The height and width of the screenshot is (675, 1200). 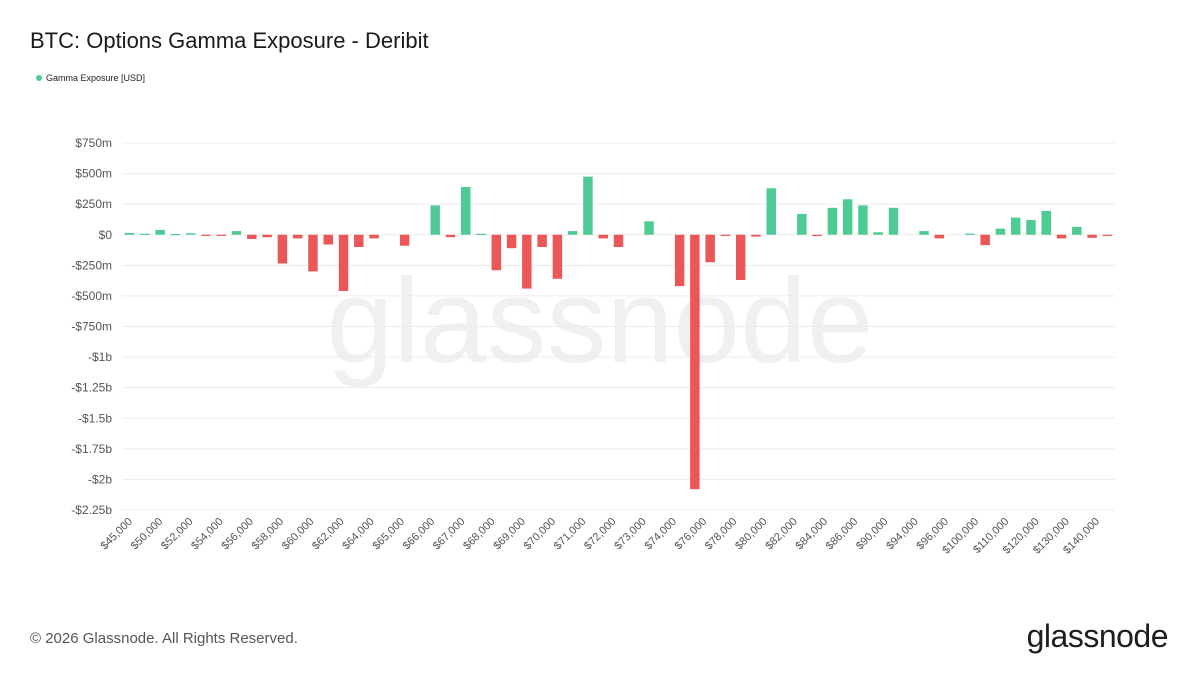 I want to click on x-tick-label: $58,000, so click(x=268, y=534).